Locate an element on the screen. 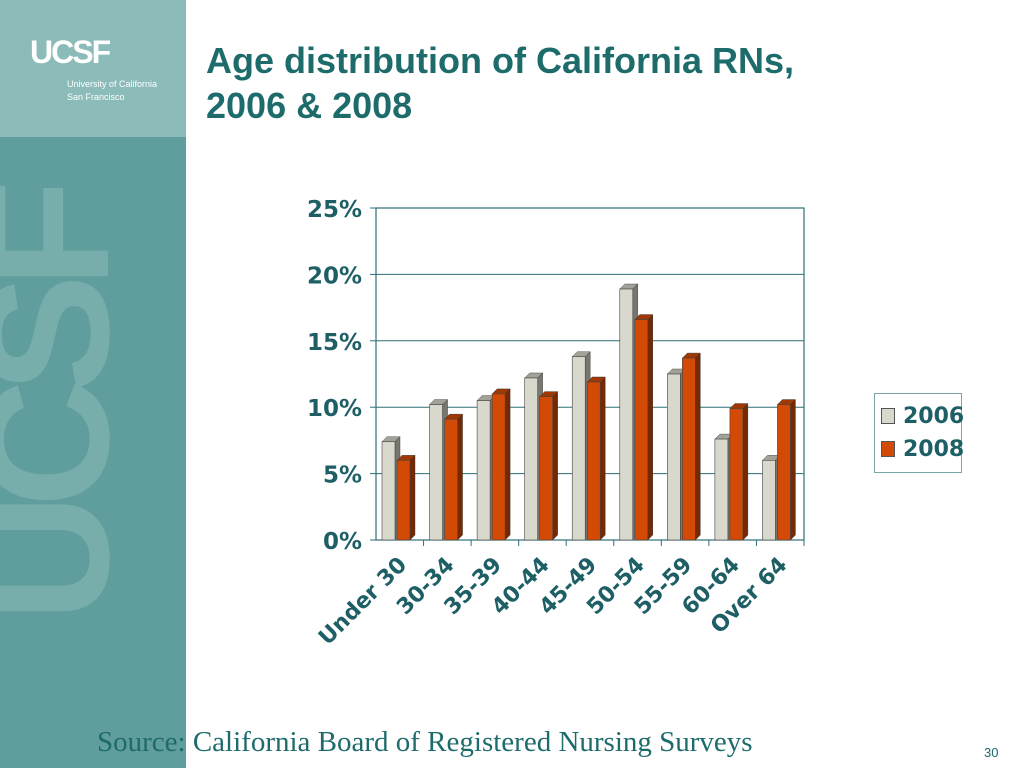 This screenshot has height=768, width=1024. legend-item-2008: 2008 is located at coordinates (922, 449).